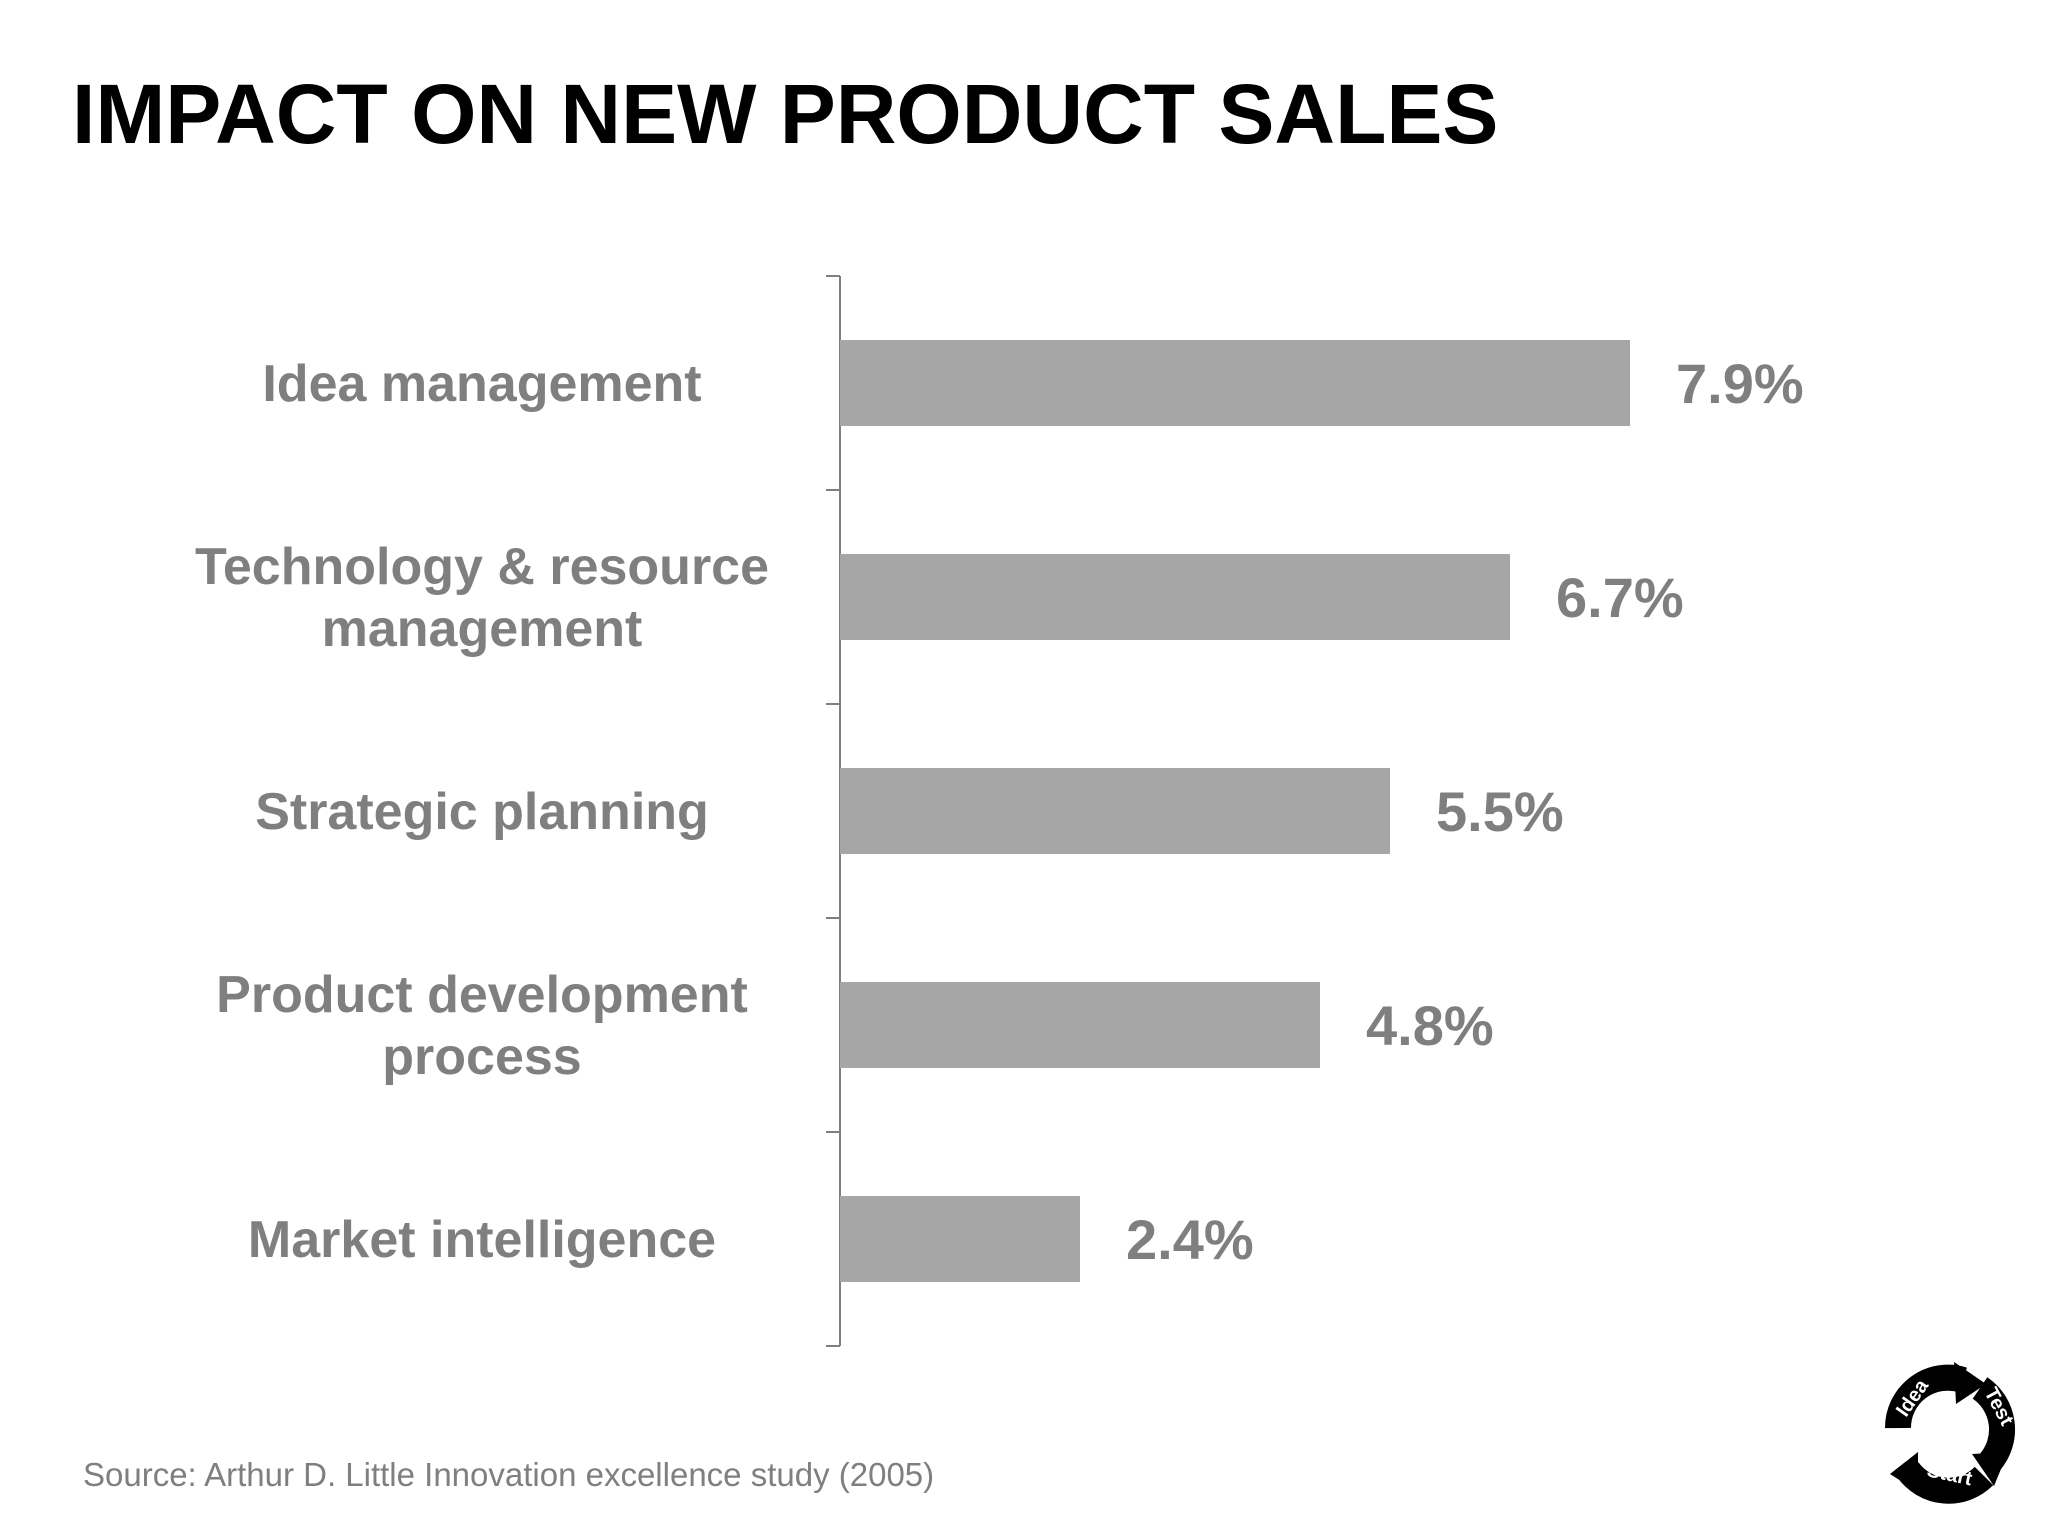 This screenshot has height=1536, width=2048. What do you see at coordinates (1740, 383) in the screenshot?
I see `value-label: 7.9%` at bounding box center [1740, 383].